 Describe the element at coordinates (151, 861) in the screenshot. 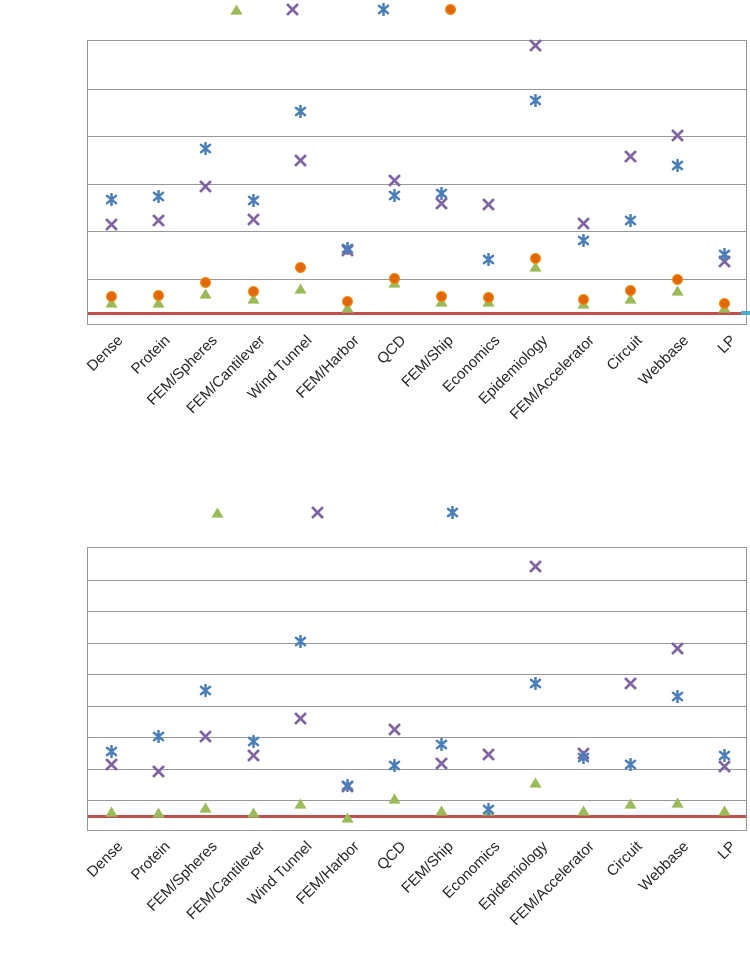

I see `x-axis-label: Protein` at that location.